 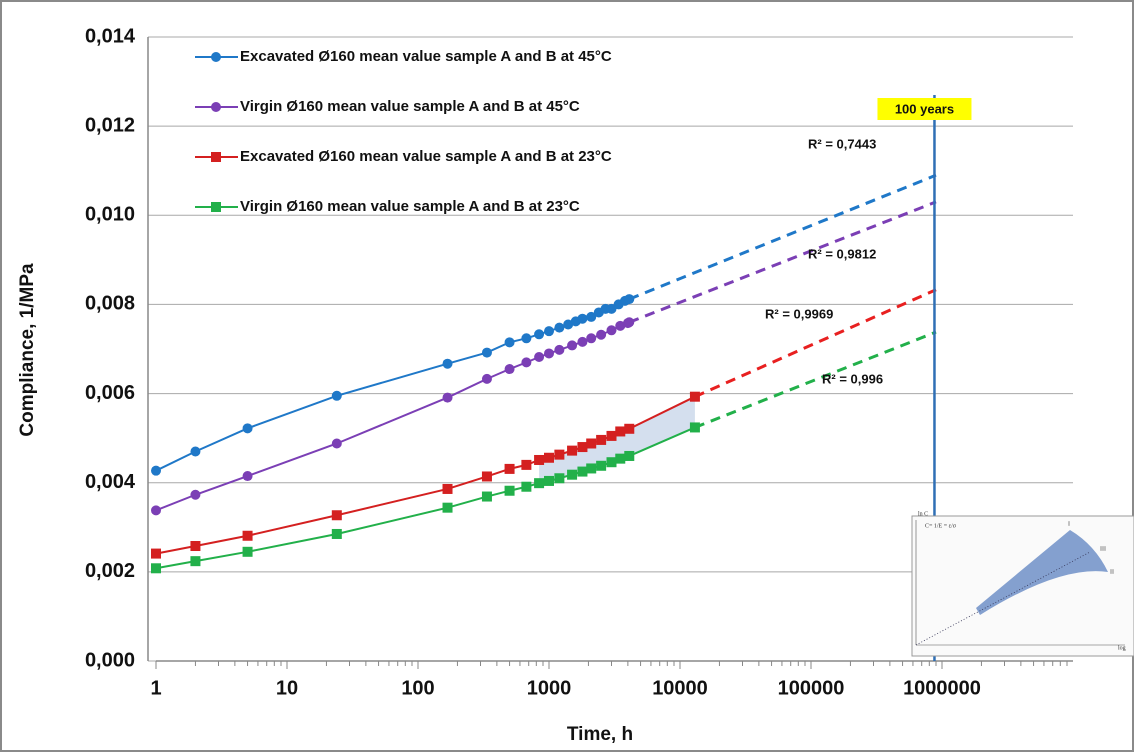 What do you see at coordinates (287, 688) in the screenshot?
I see `x-tick-label: 10` at bounding box center [287, 688].